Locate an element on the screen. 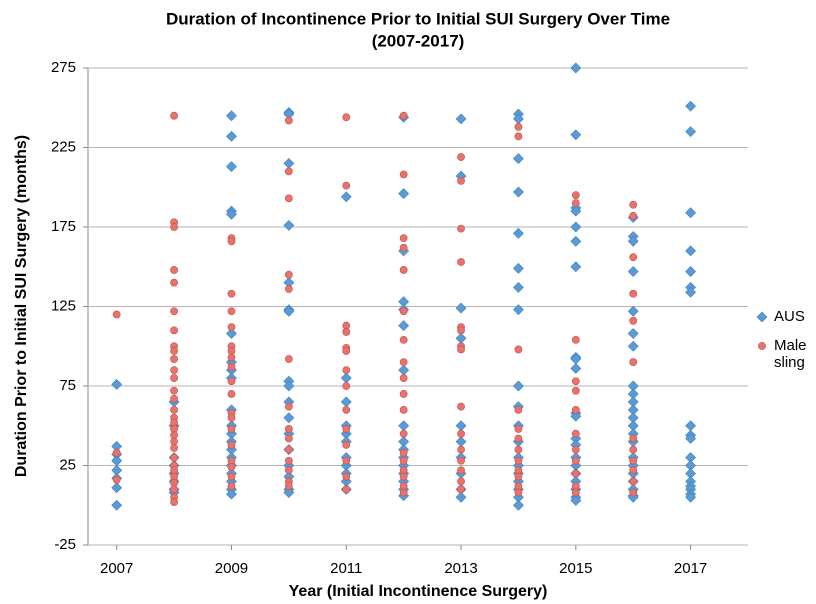 This screenshot has height=604, width=816. y-tick-label: 275 is located at coordinates (63, 67).